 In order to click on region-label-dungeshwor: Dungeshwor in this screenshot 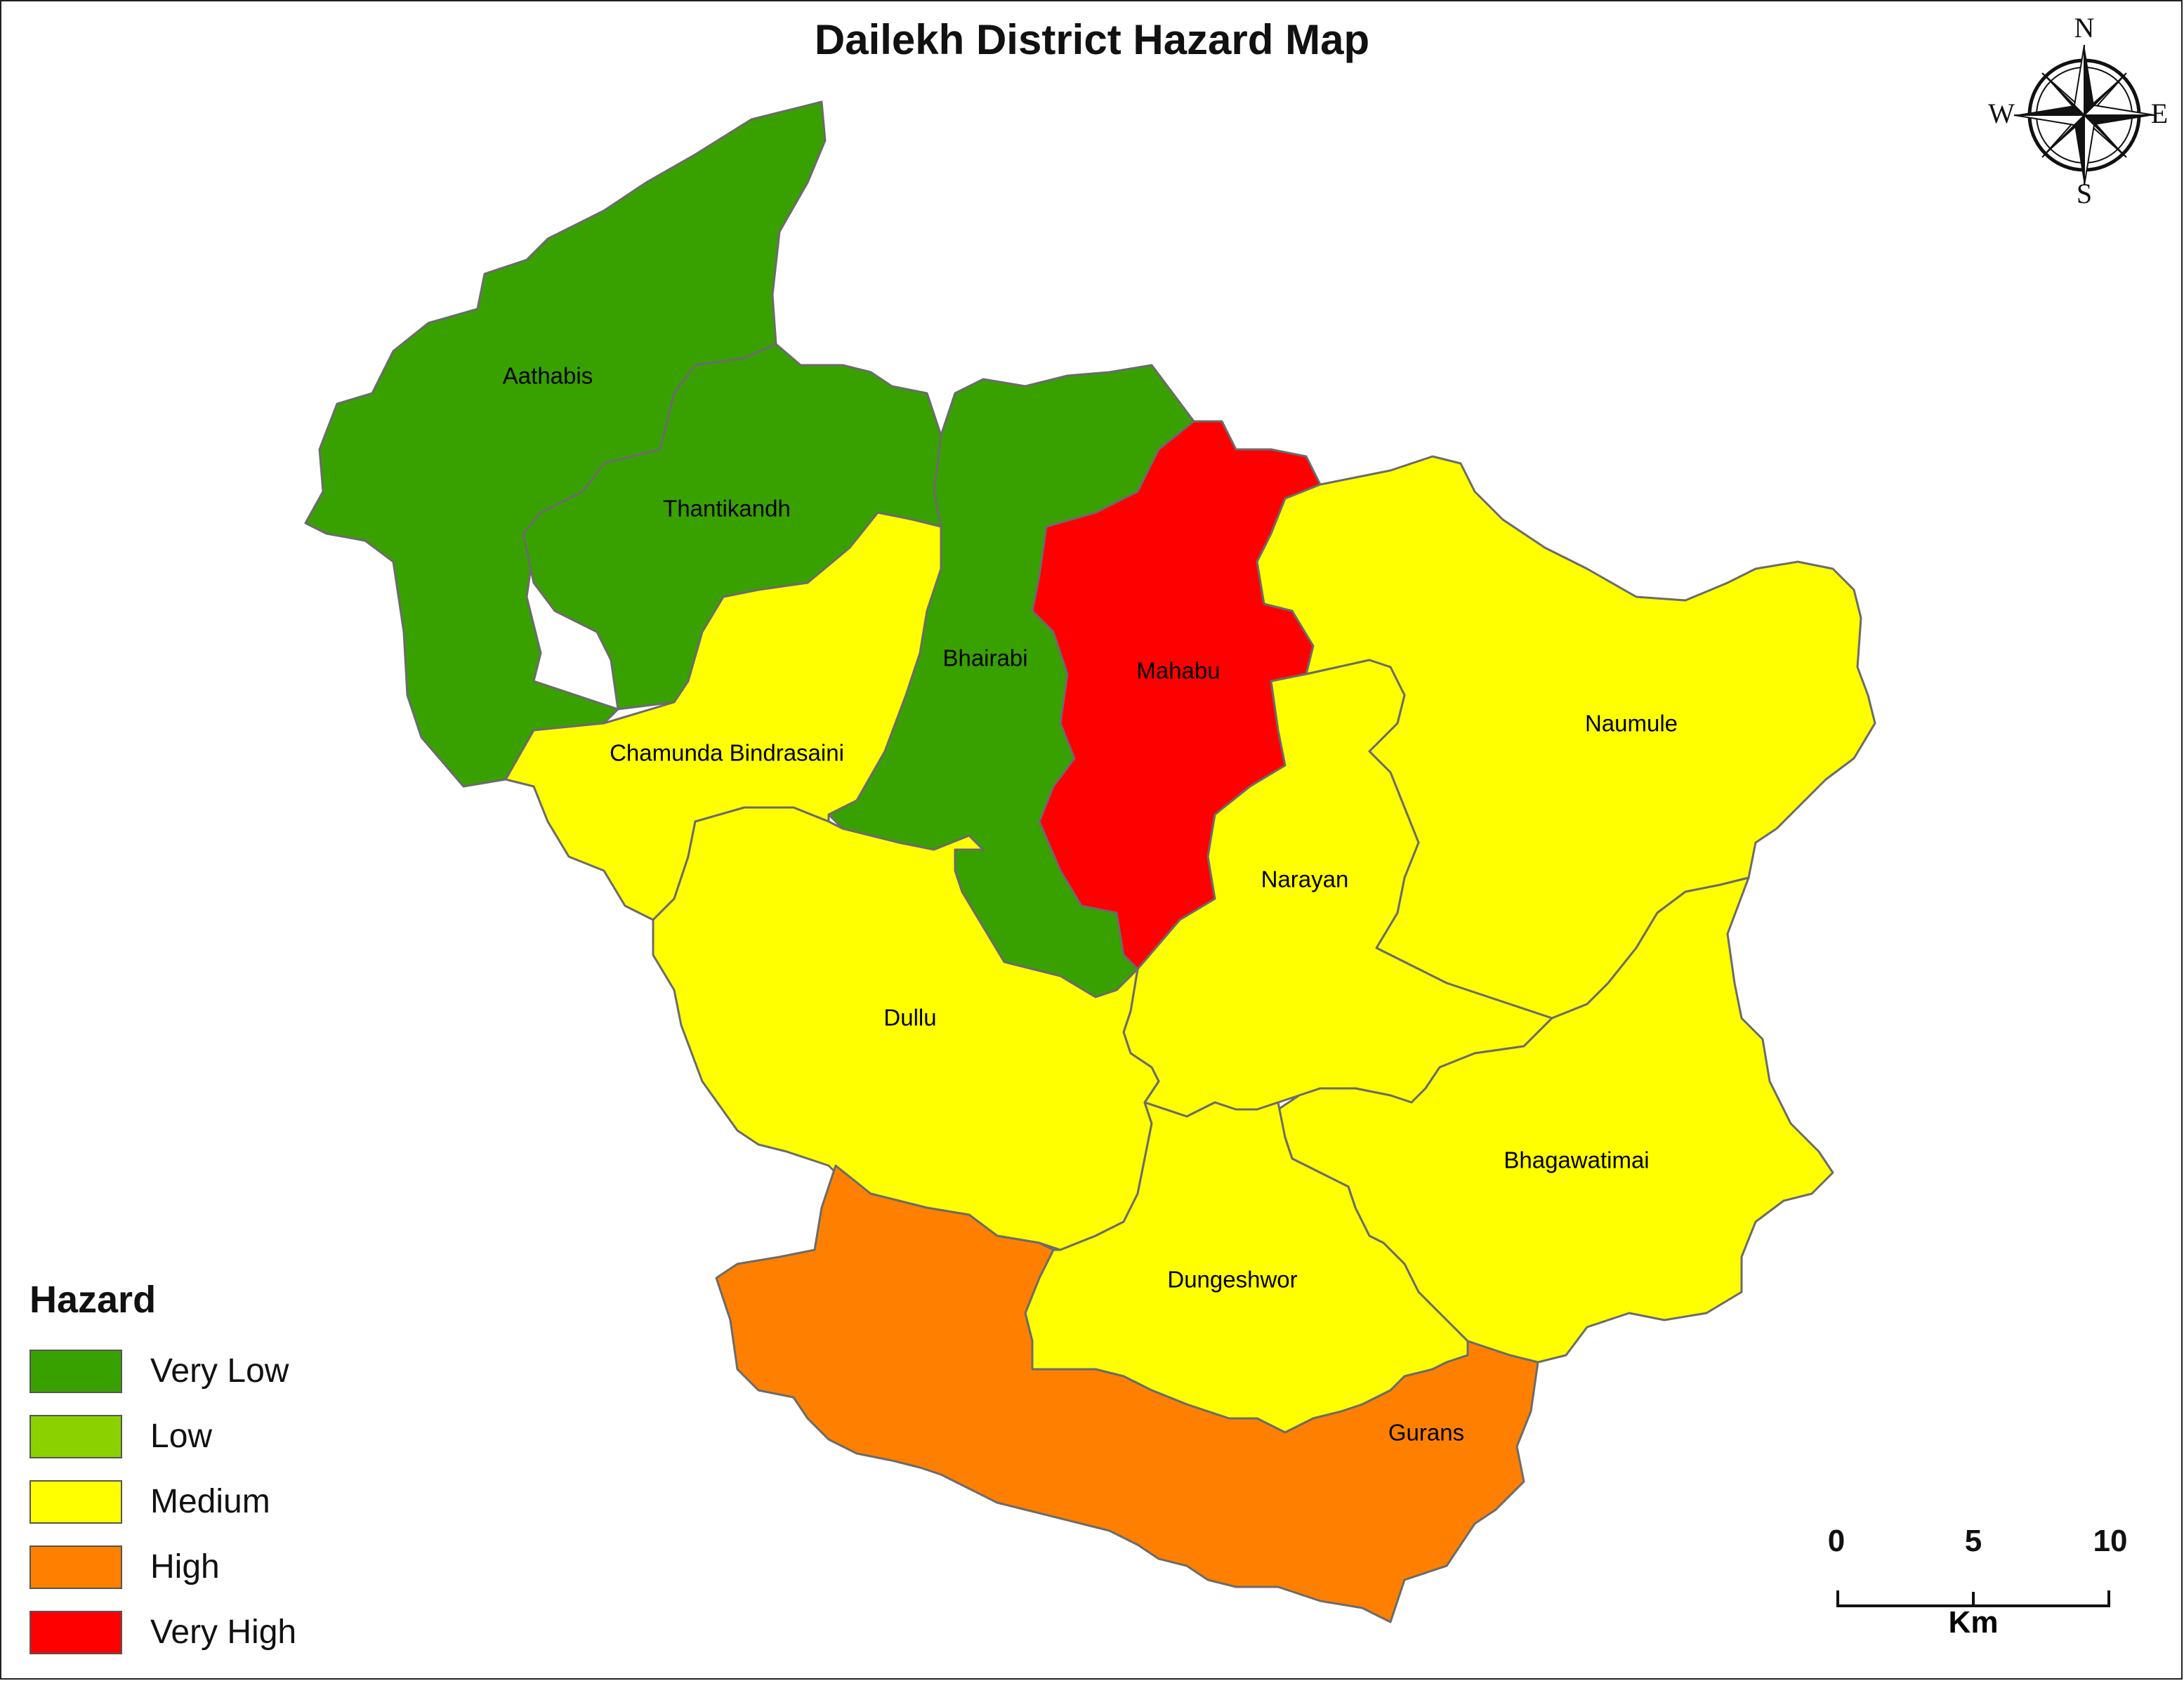, I will do `click(1232, 1280)`.